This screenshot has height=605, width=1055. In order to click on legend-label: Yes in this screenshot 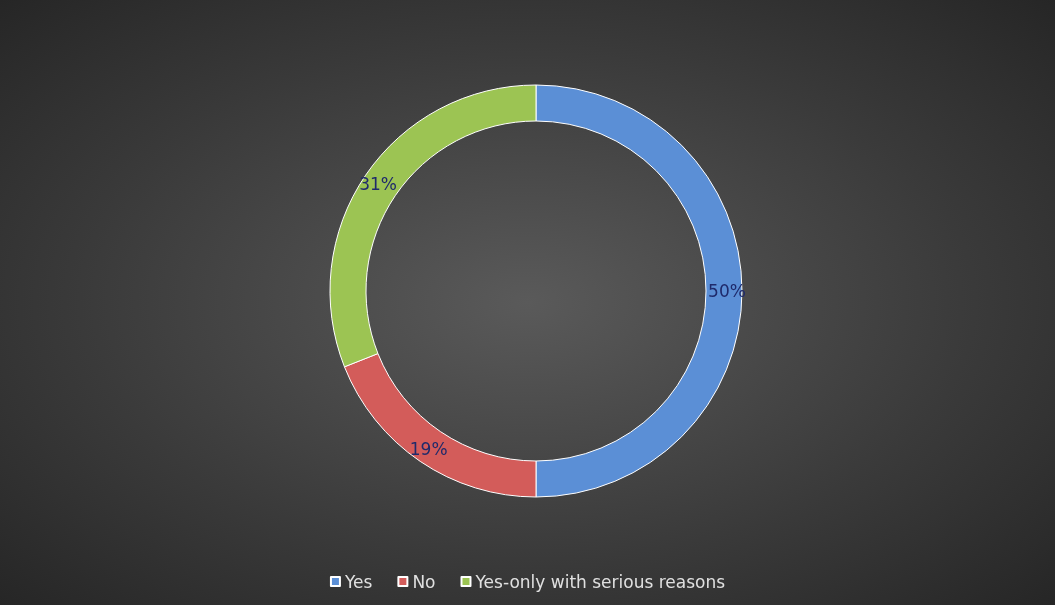, I will do `click(358, 581)`.